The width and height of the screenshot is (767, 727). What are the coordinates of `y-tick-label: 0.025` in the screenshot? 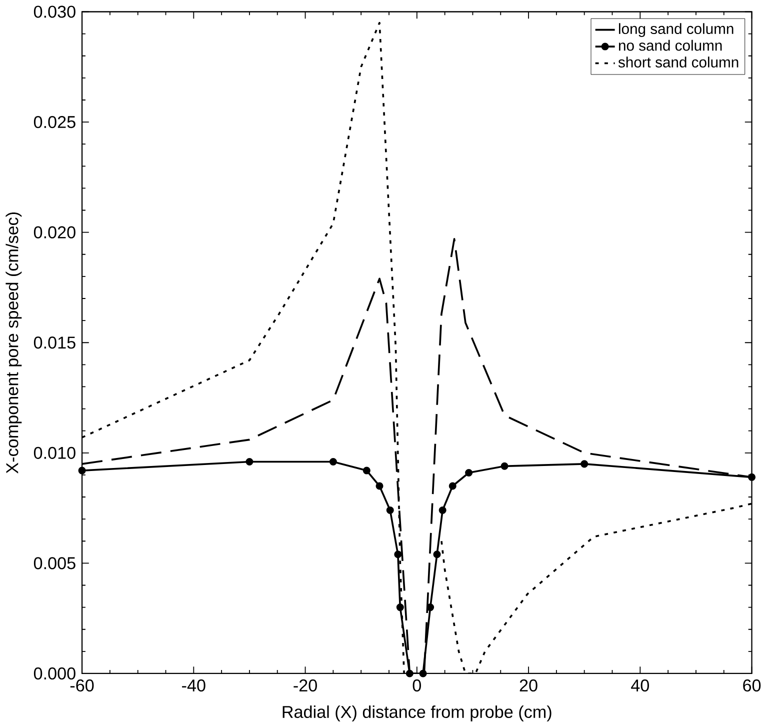 It's located at (55, 122).